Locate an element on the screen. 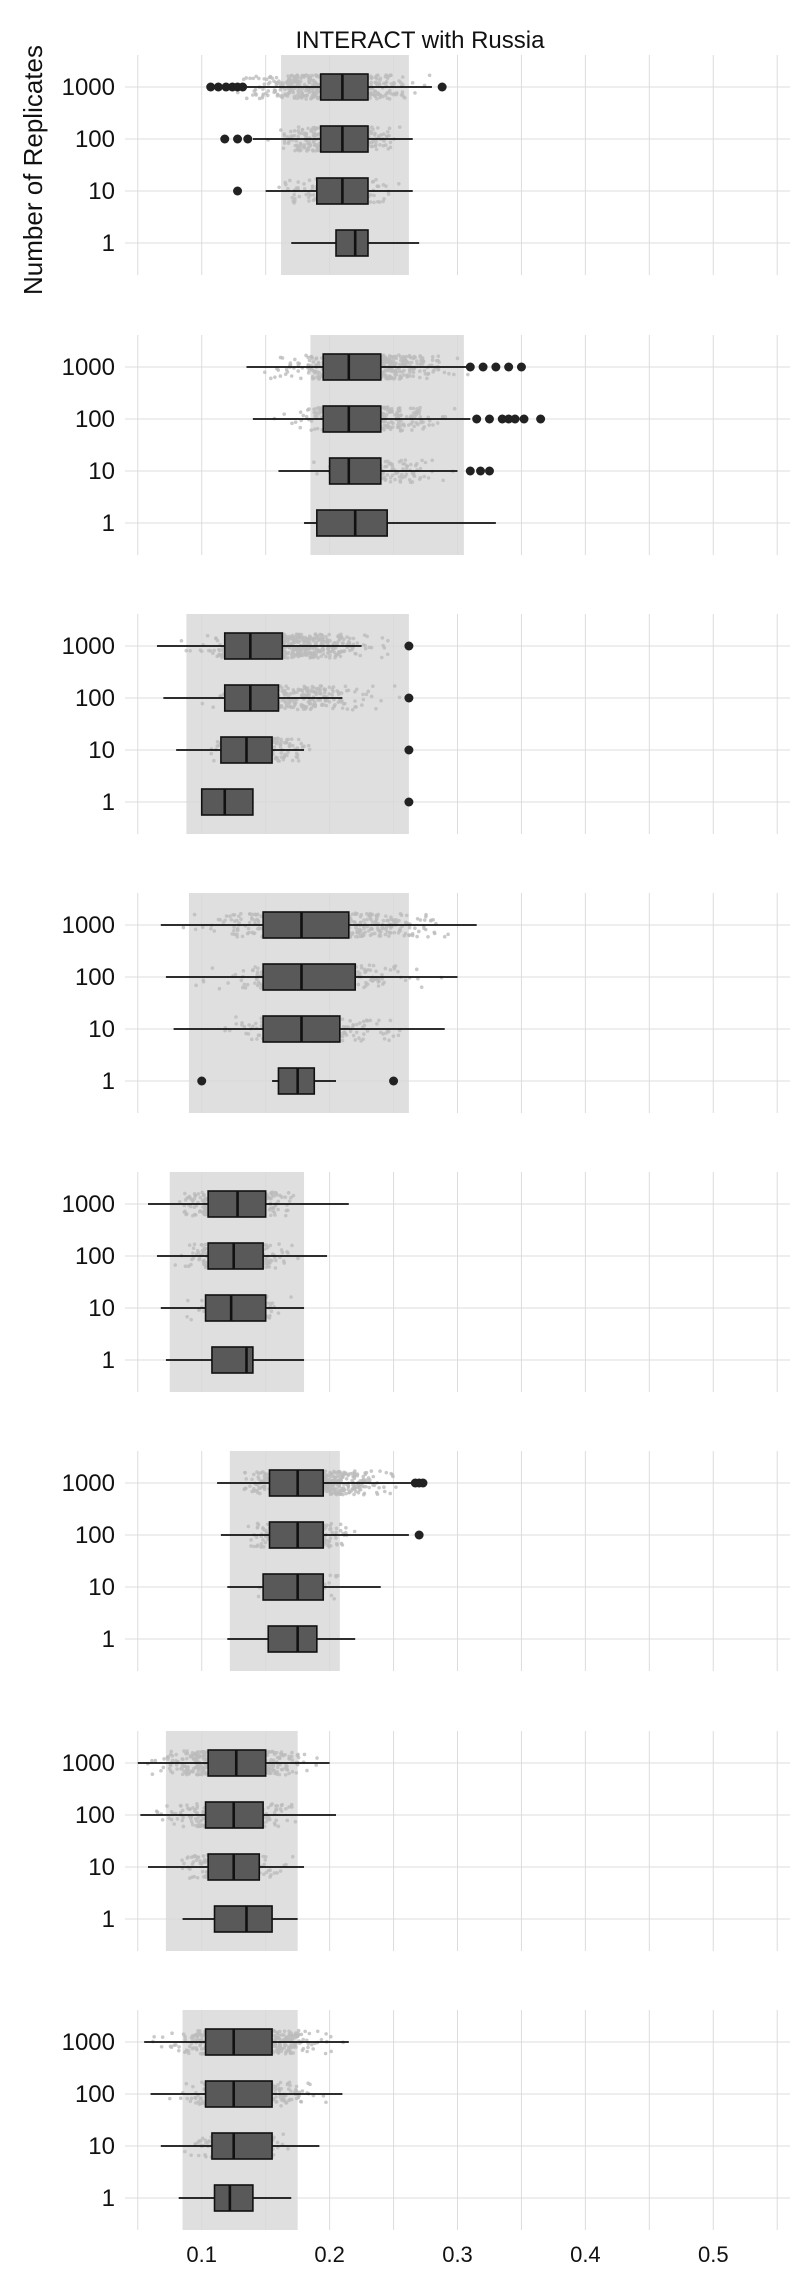  y-tick-label: 1 is located at coordinates (108, 523).